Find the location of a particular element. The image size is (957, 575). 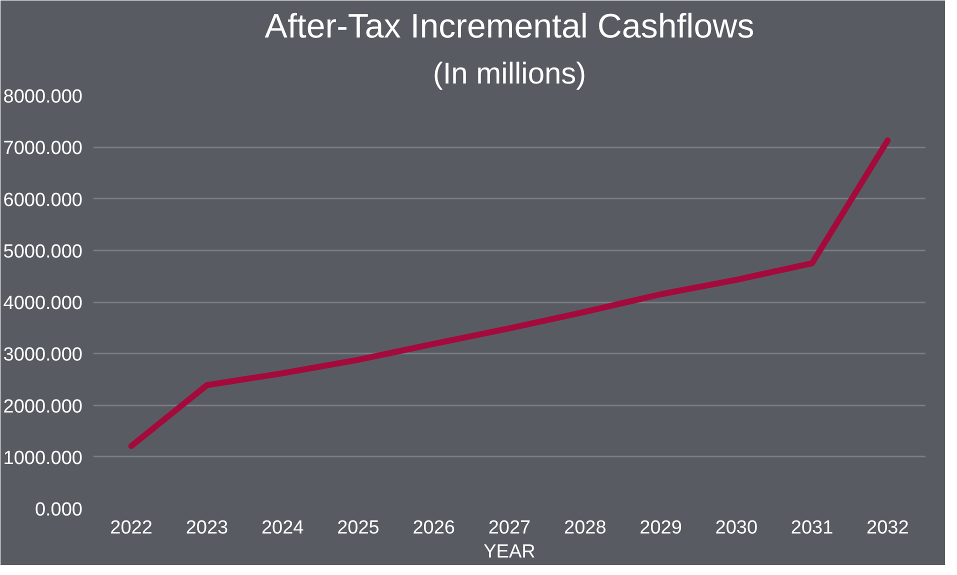

y-tick-label: 6000.000 is located at coordinates (43, 200).